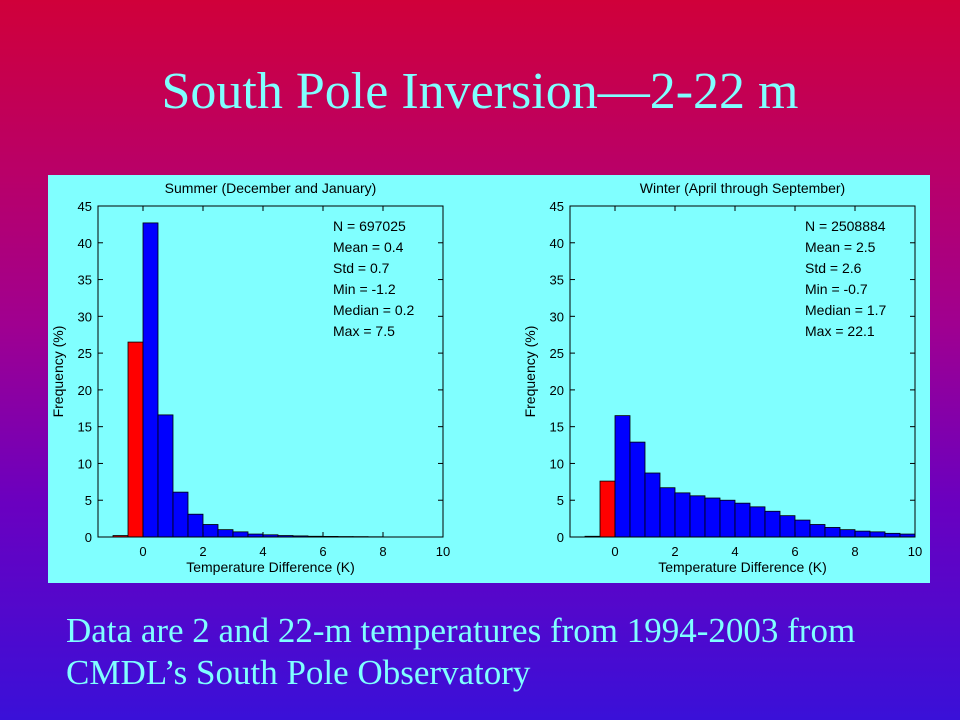  What do you see at coordinates (364, 331) in the screenshot?
I see `stats-annotation: Max = 7.5` at bounding box center [364, 331].